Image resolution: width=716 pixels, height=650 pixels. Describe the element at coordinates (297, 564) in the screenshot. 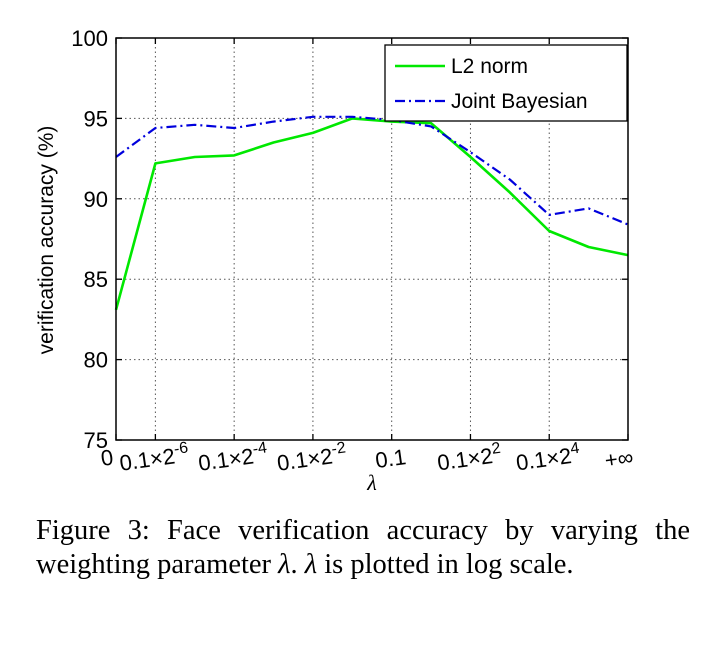

I see `caption-middle: .` at that location.